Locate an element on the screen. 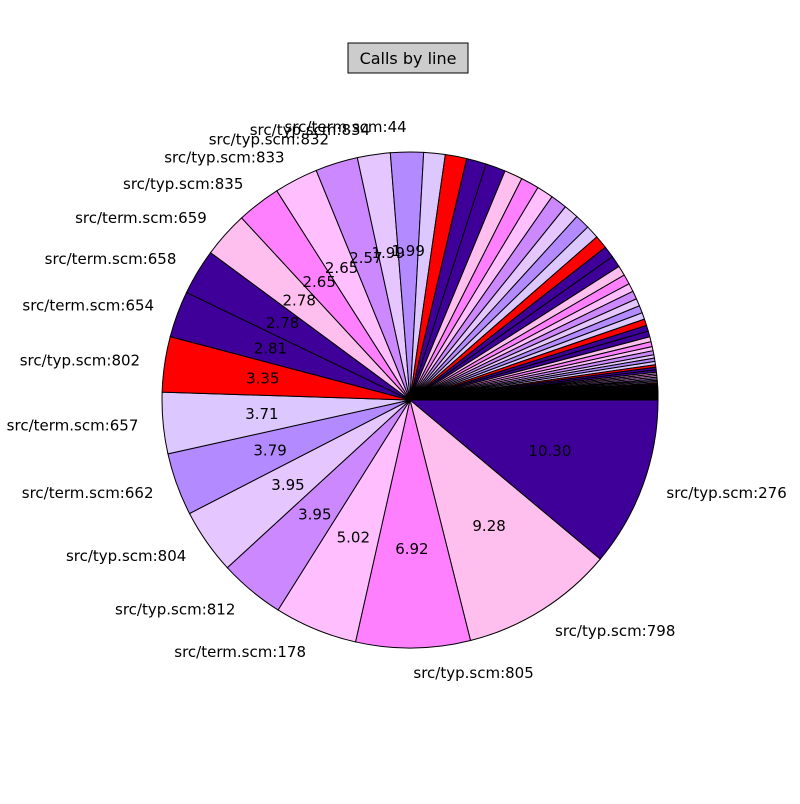 This screenshot has width=800, height=804. slice-category-label: src/typ.scm:798 is located at coordinates (615, 631).